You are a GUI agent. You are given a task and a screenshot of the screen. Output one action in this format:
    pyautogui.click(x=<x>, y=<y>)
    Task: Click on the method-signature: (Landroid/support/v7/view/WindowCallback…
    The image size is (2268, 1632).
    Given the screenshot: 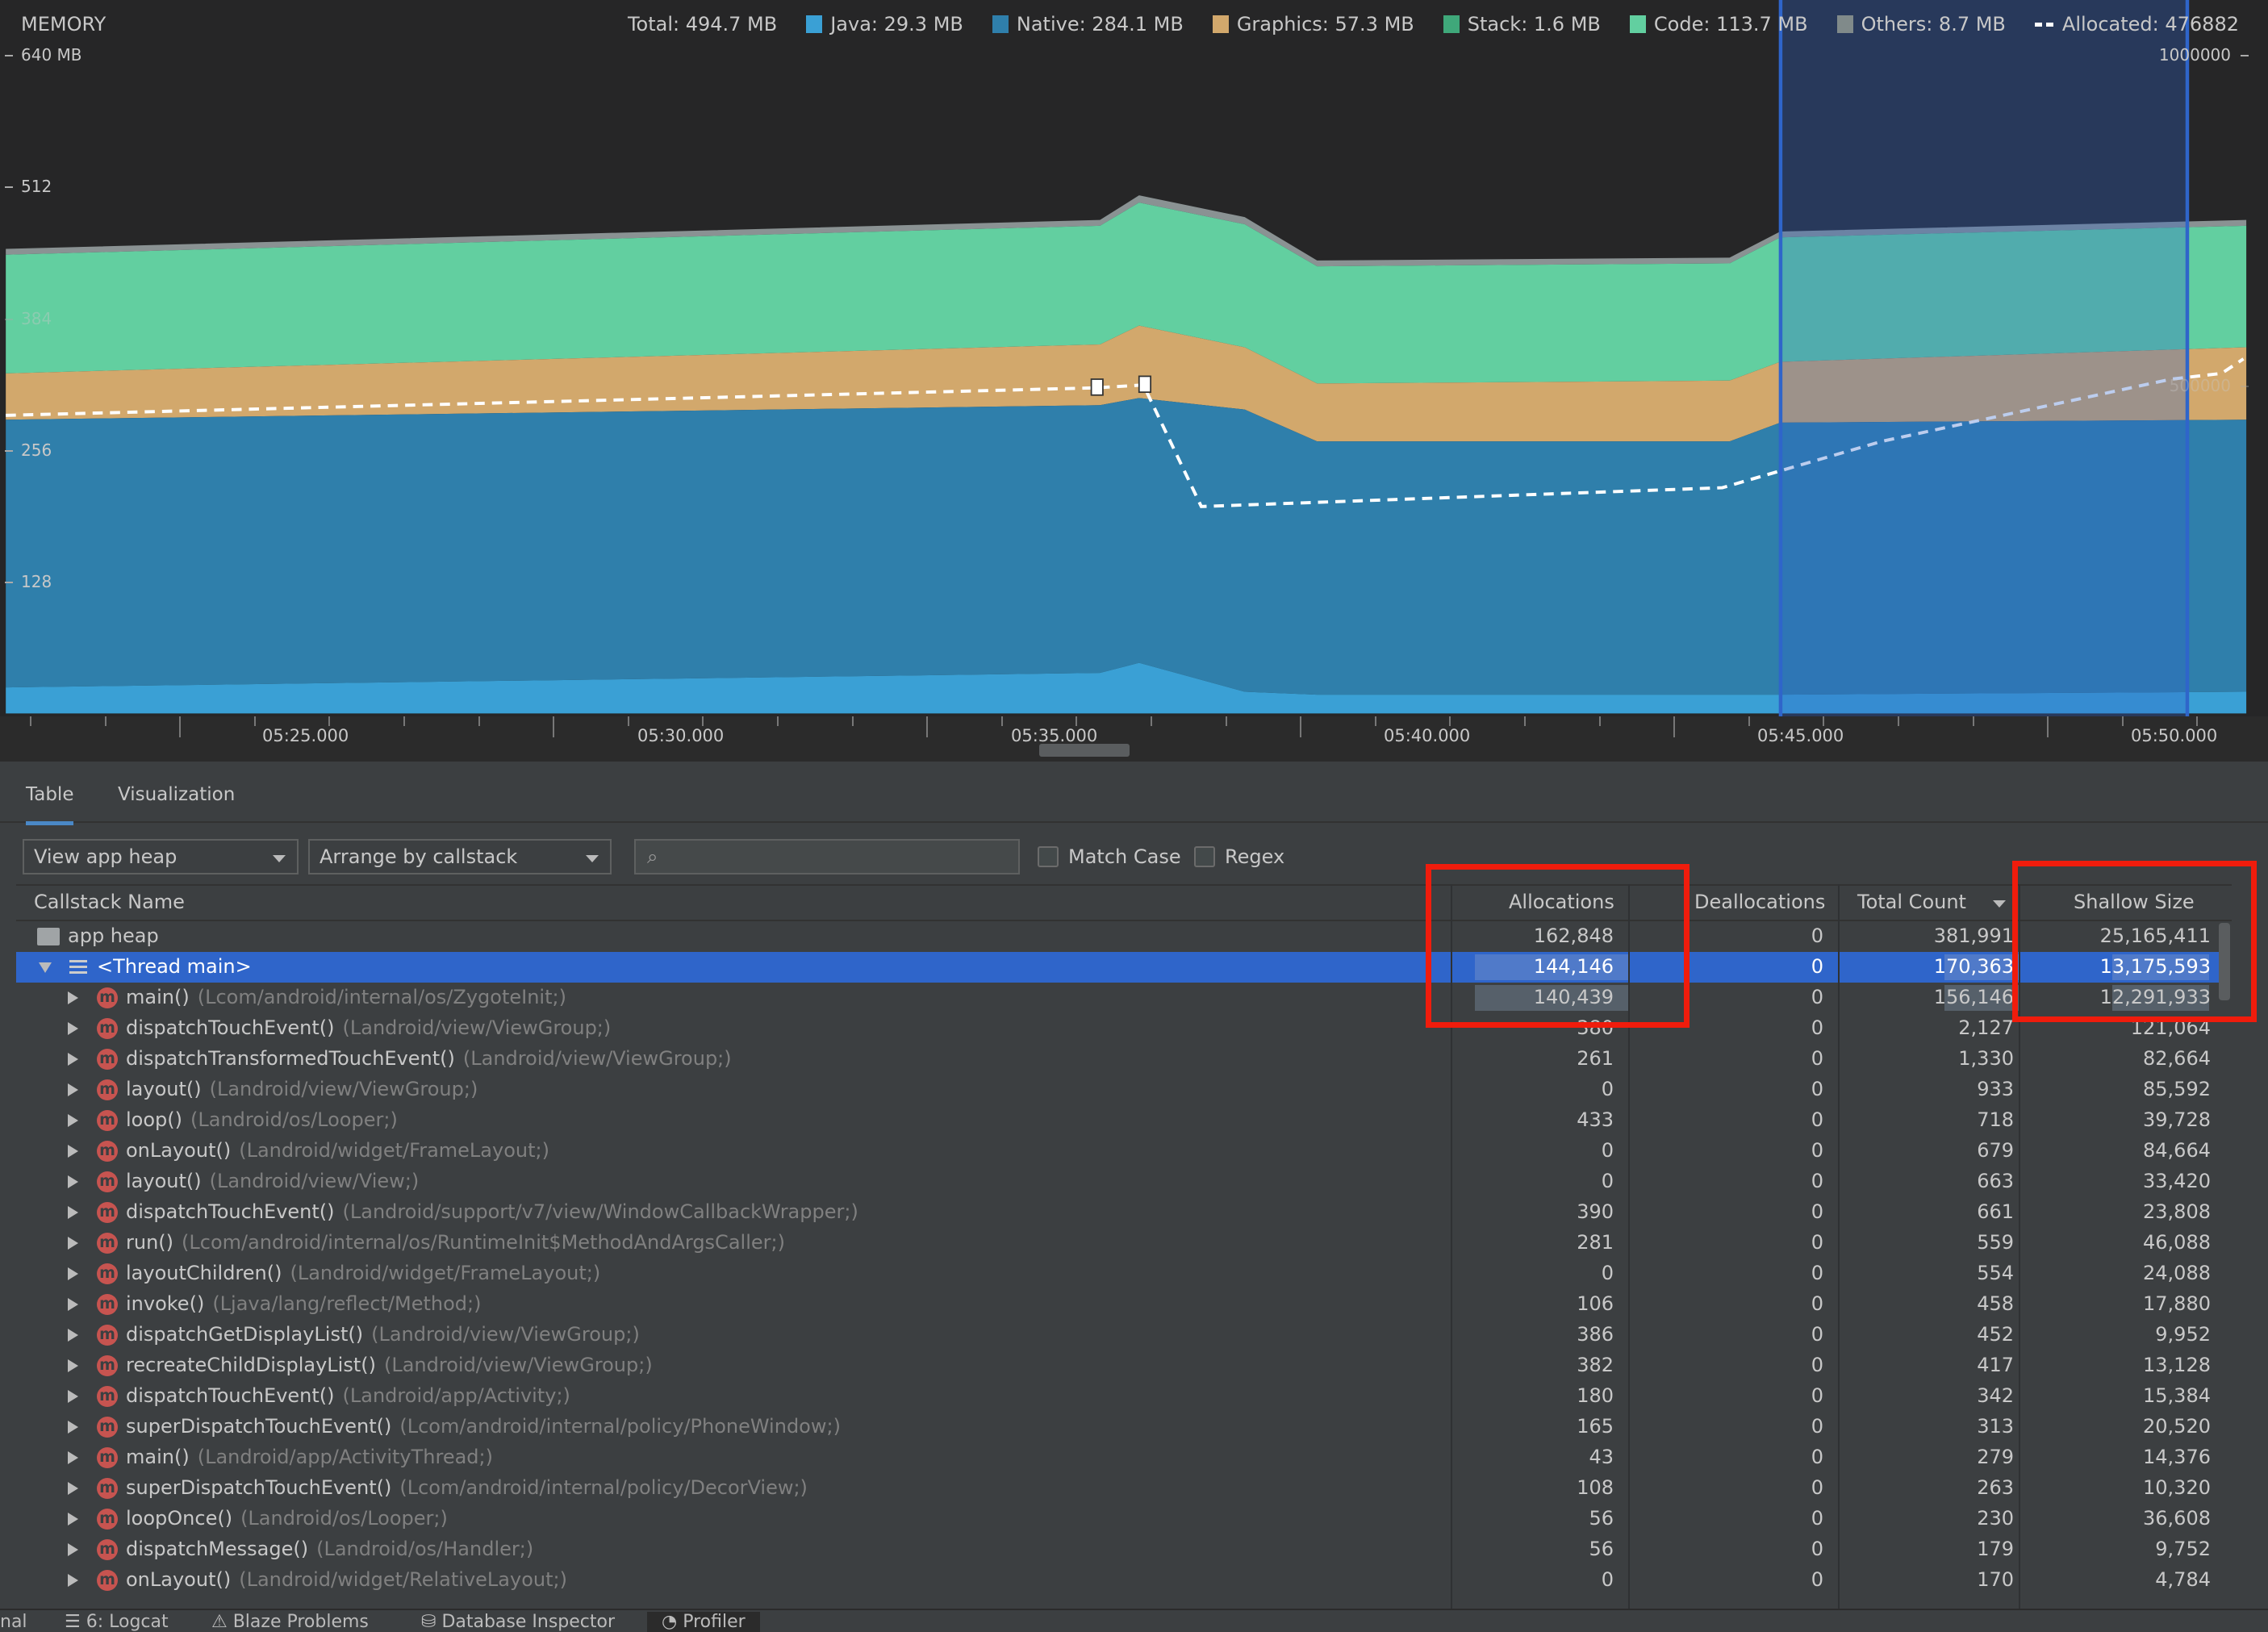 What is the action you would take?
    pyautogui.click(x=600, y=1211)
    